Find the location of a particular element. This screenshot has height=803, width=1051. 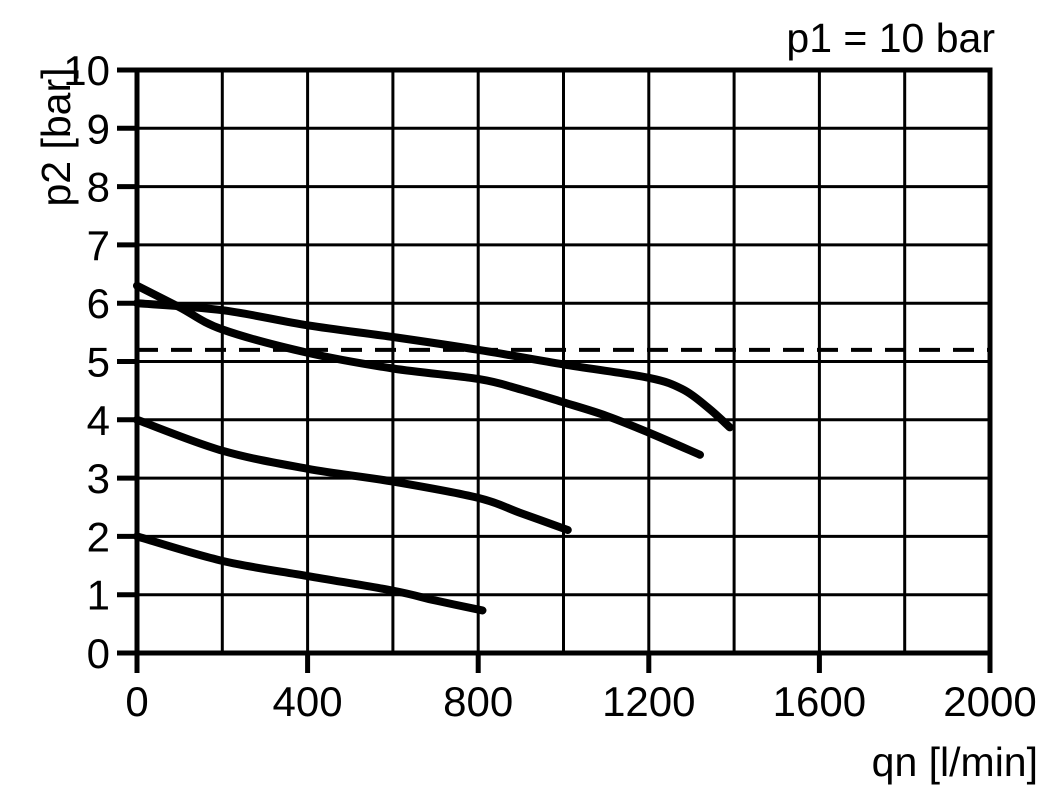

x-tick-label: 1200 is located at coordinates (648, 701).